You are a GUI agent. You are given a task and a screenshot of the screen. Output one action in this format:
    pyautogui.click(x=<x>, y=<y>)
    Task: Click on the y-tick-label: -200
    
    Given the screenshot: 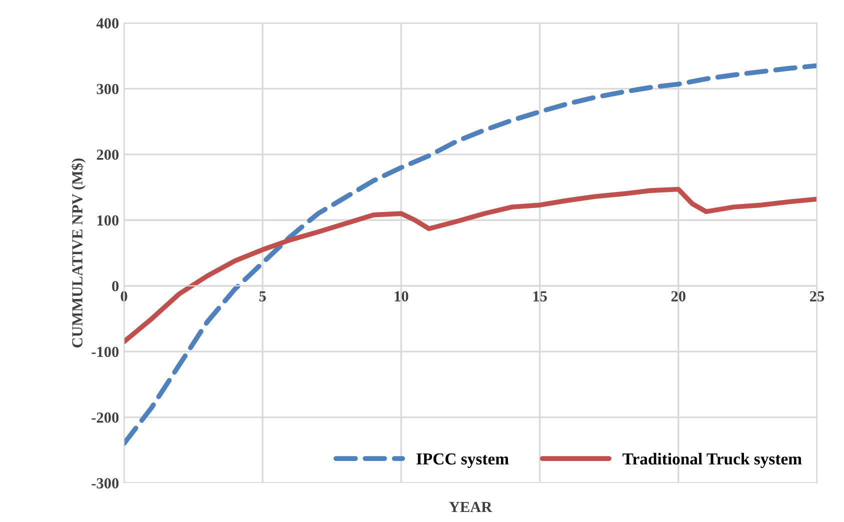 What is the action you would take?
    pyautogui.click(x=105, y=417)
    